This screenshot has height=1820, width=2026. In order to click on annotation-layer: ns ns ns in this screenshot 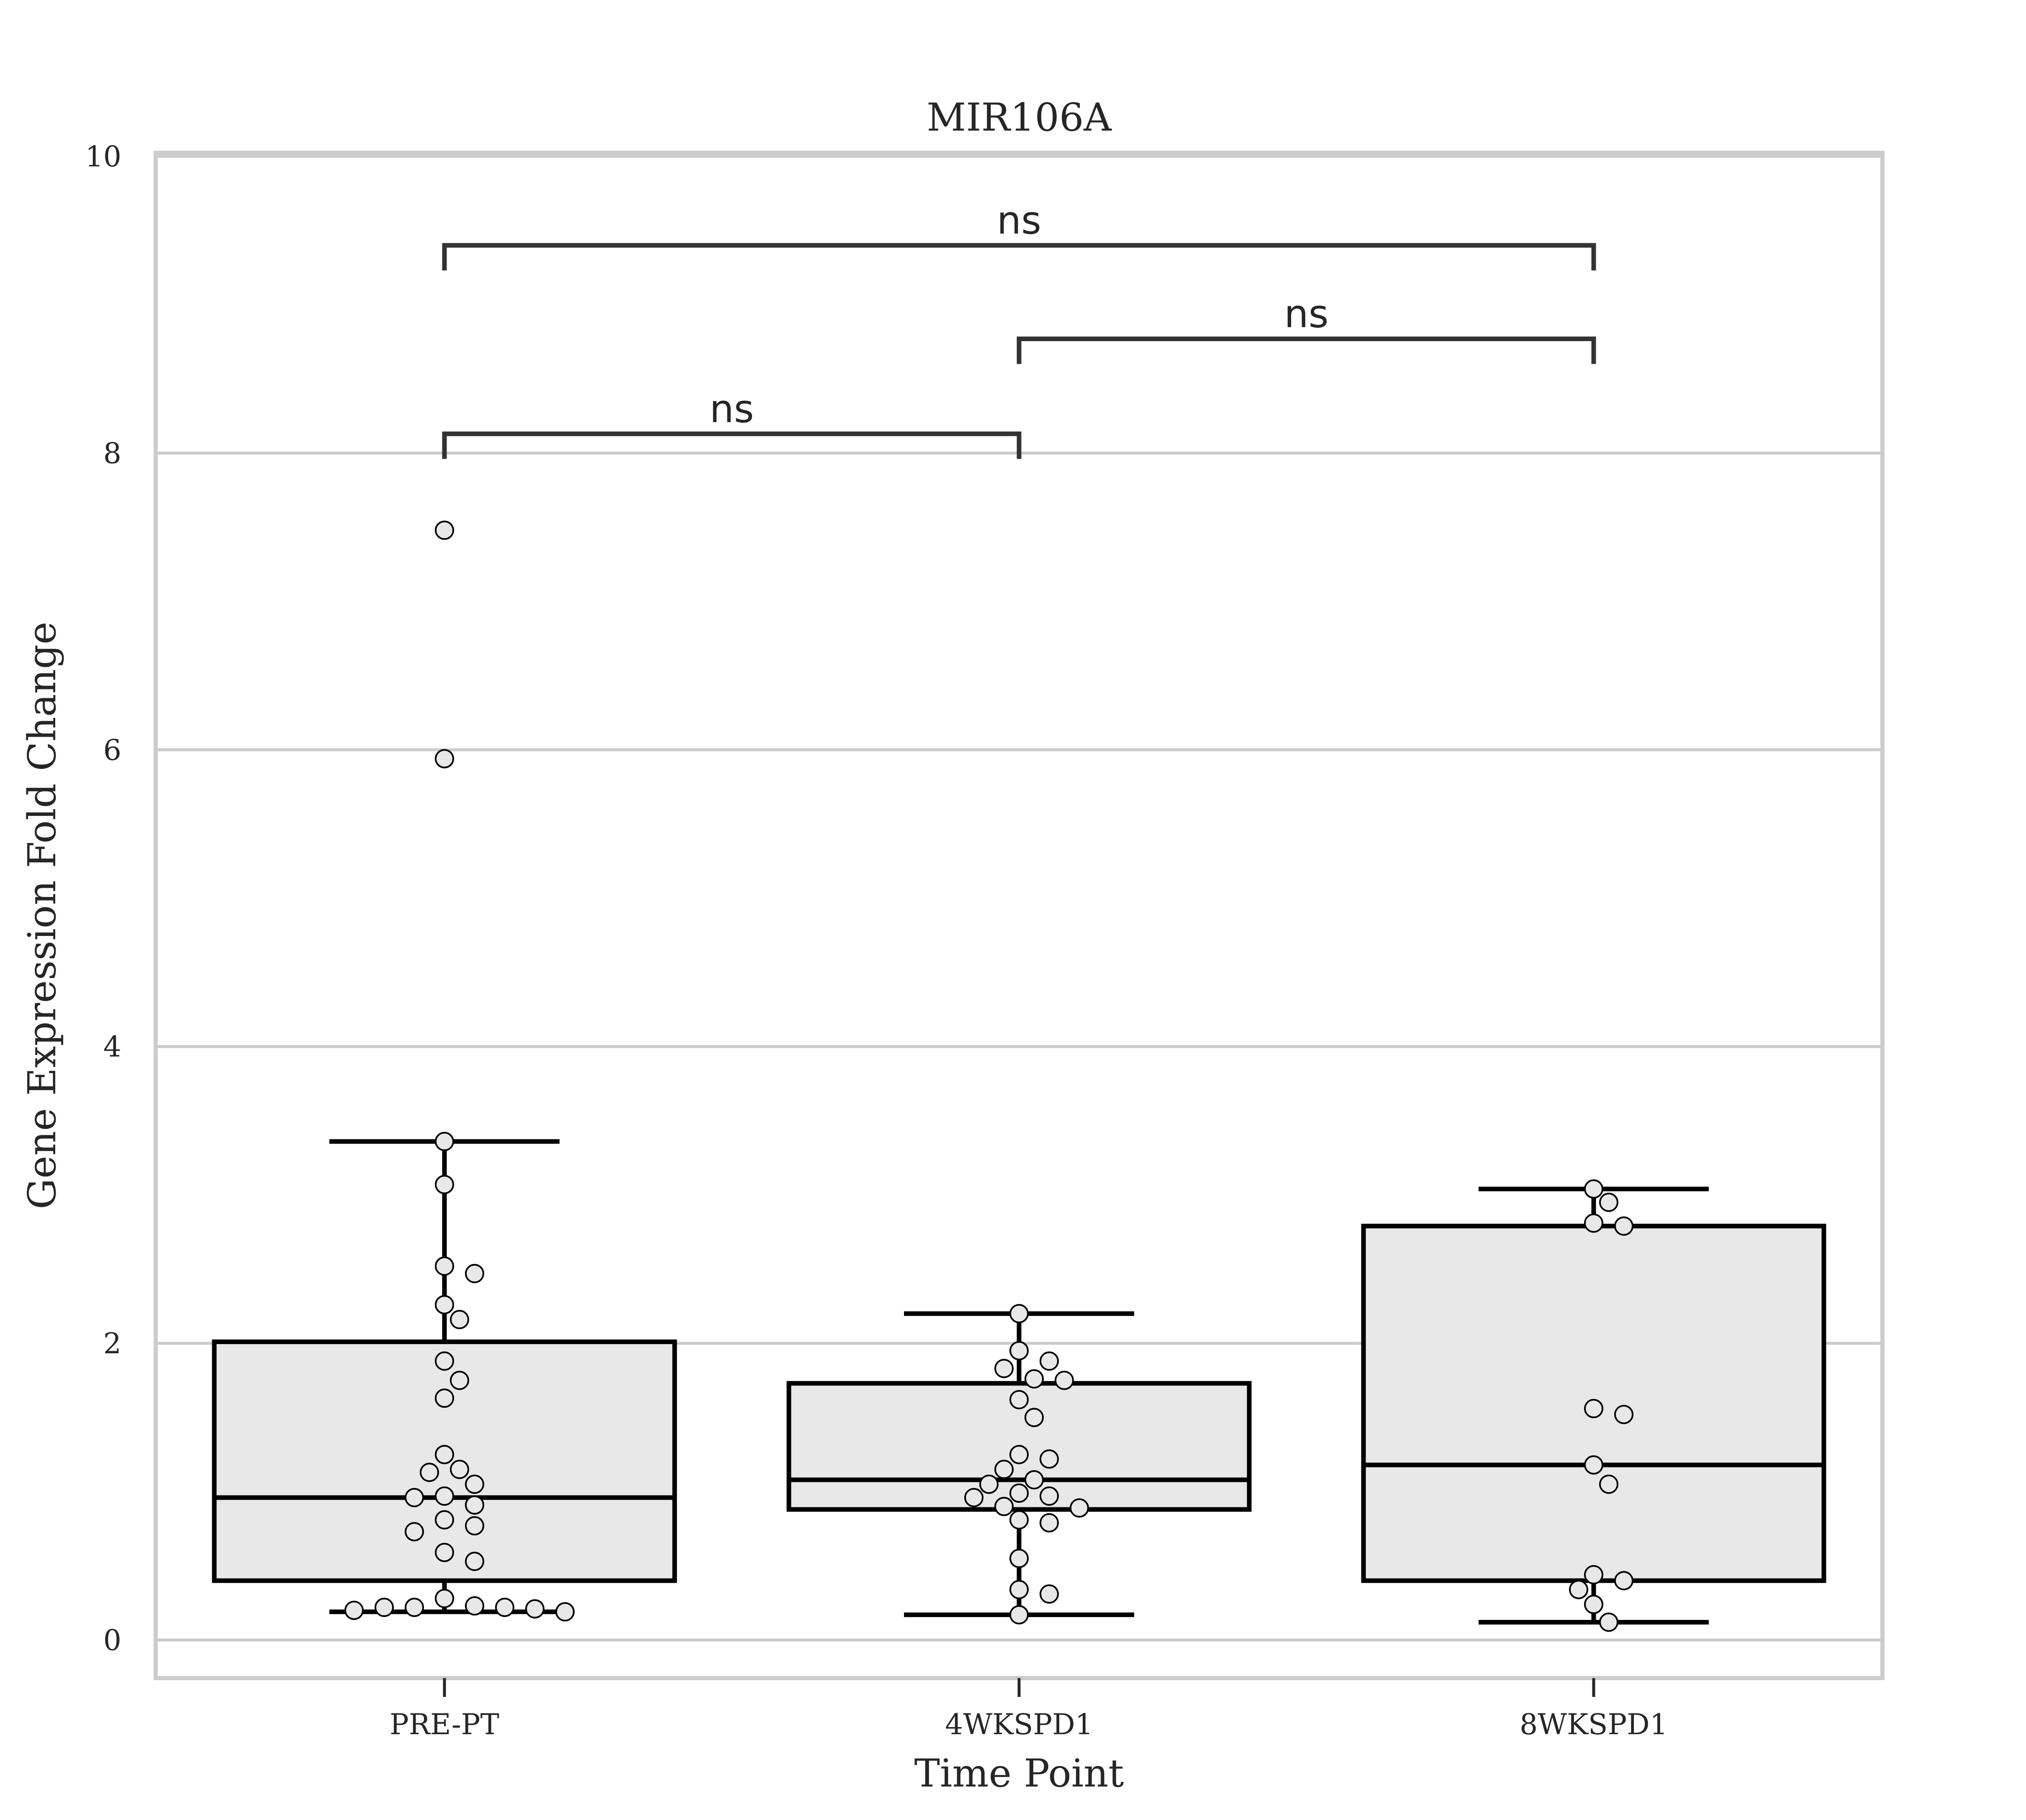, I will do `click(1019, 328)`.